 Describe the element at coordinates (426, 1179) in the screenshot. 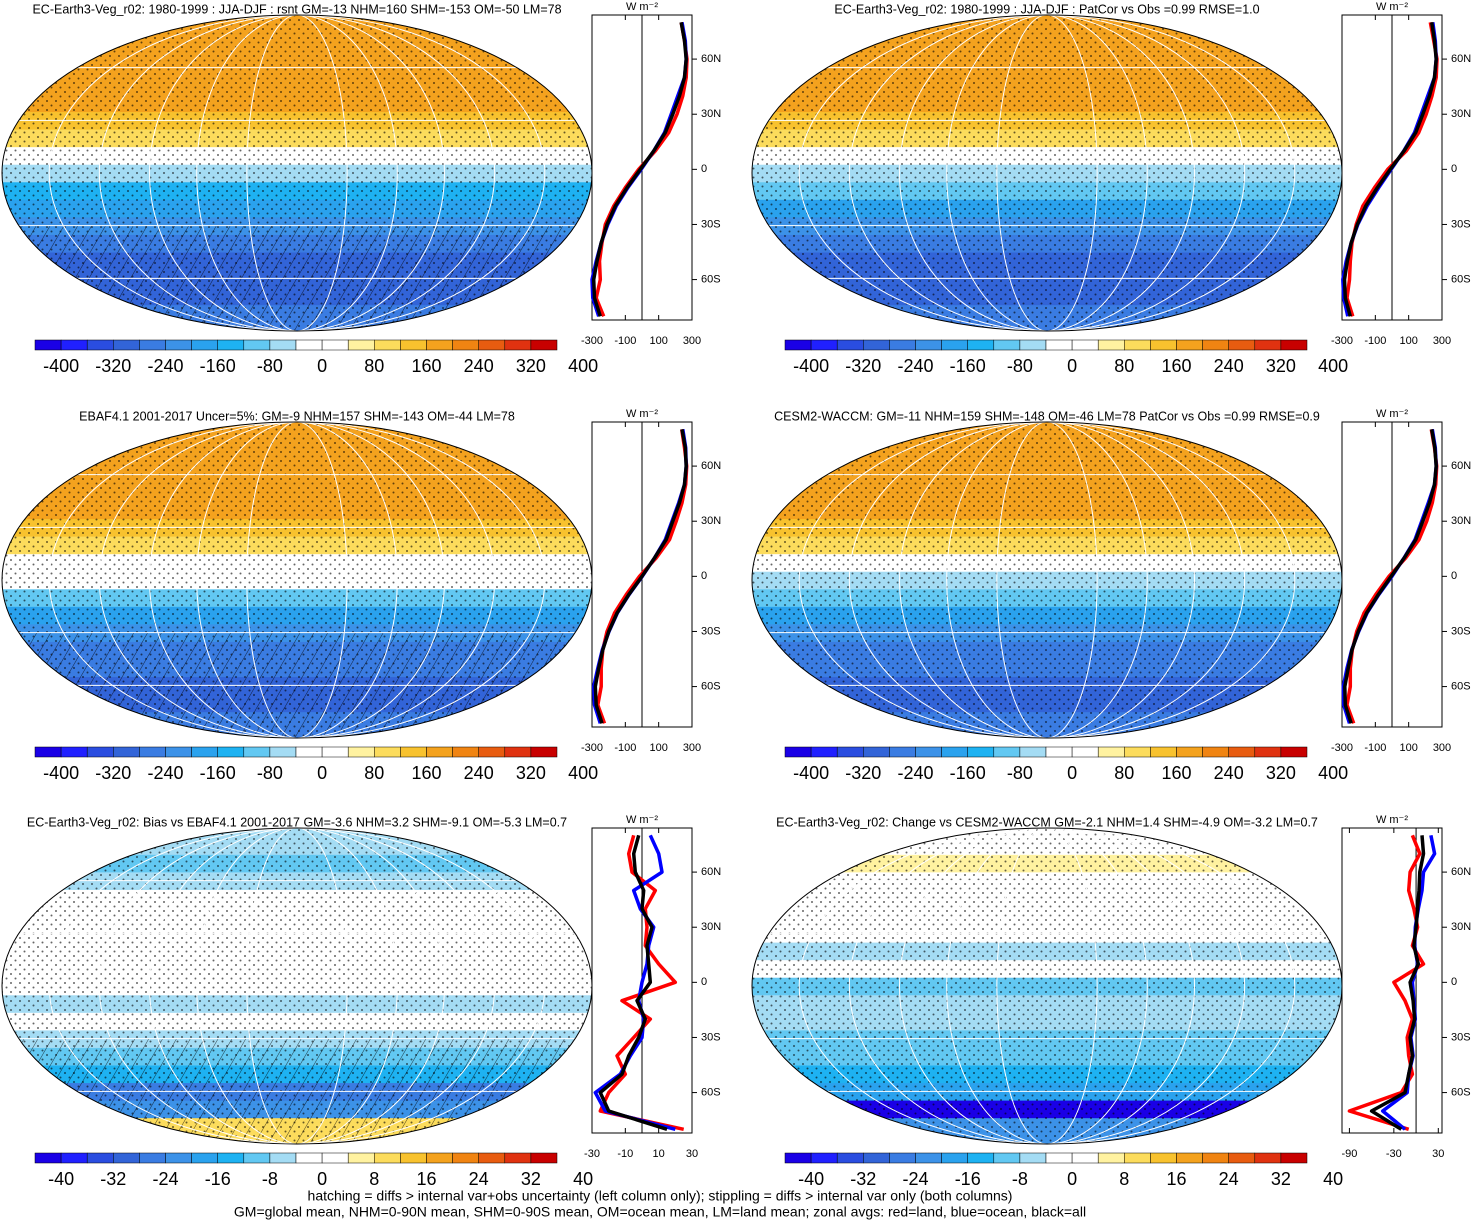

I see `colorbar-label: 16` at that location.